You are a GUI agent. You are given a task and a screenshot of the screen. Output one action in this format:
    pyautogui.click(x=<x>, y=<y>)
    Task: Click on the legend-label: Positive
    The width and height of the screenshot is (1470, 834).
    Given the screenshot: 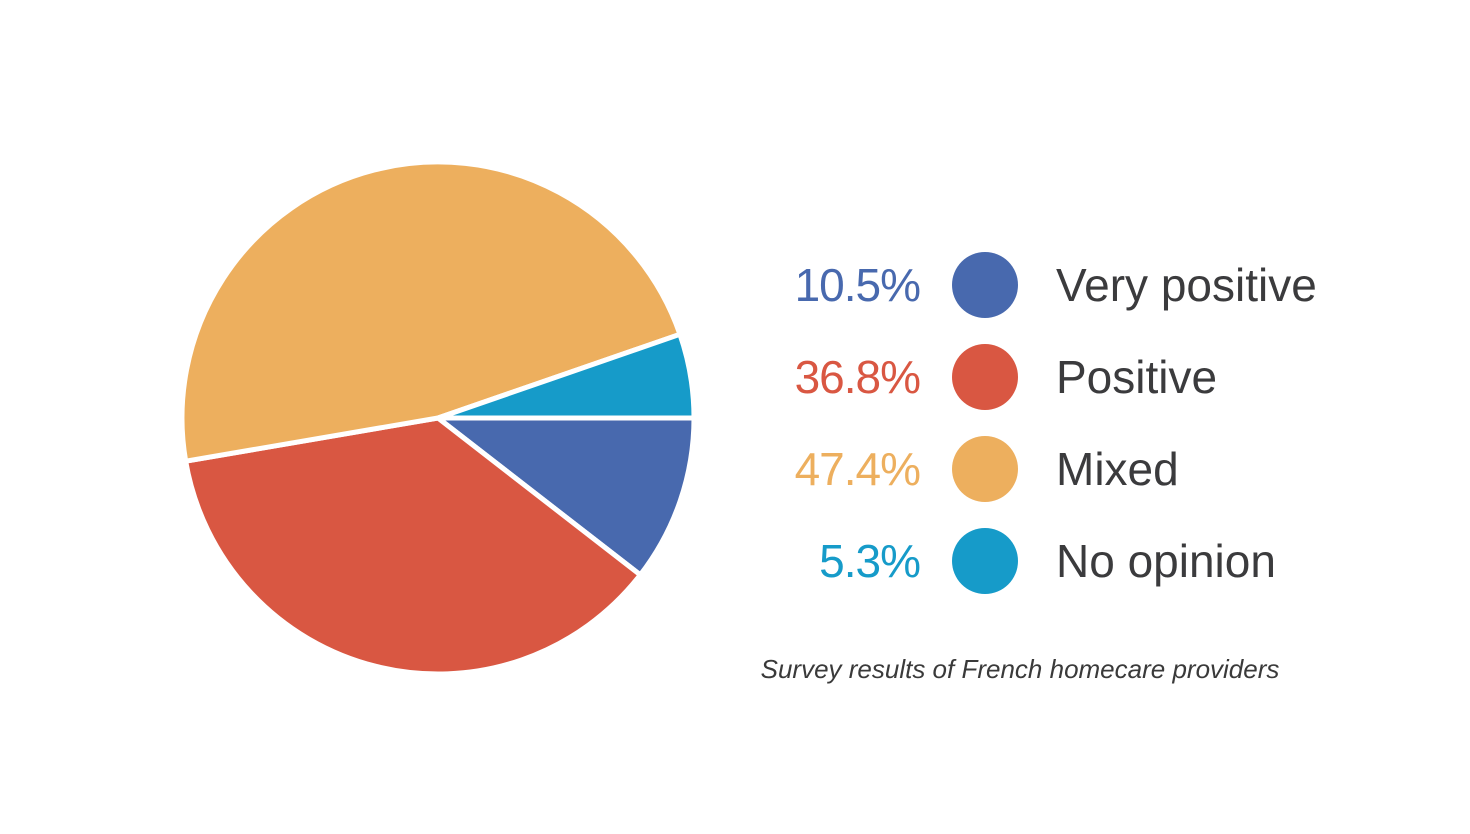 What is the action you would take?
    pyautogui.click(x=1137, y=377)
    